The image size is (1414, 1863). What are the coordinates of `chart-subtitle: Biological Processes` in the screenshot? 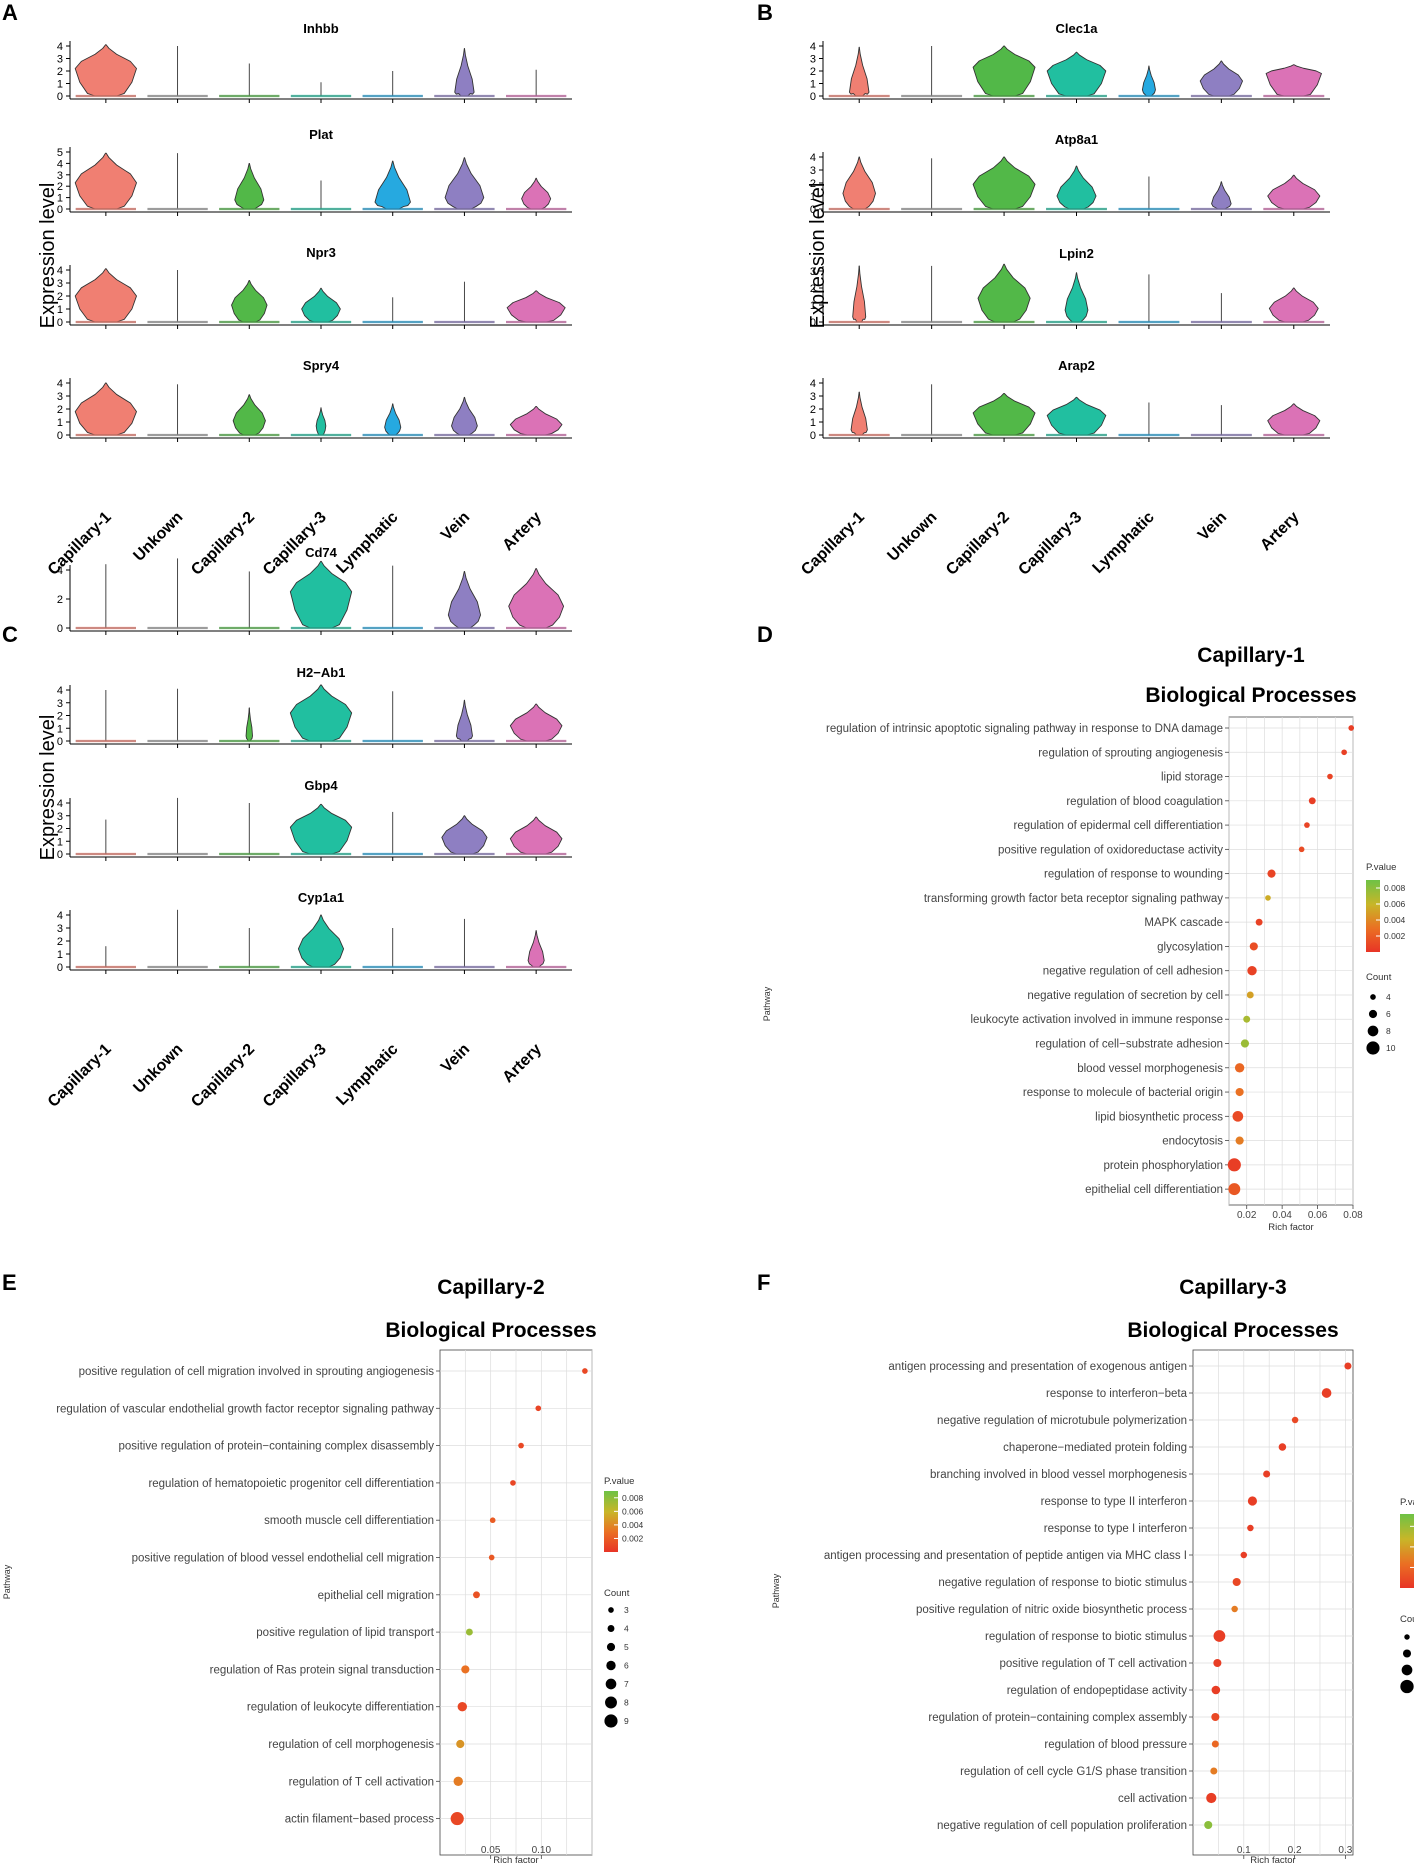 It's located at (490, 1330).